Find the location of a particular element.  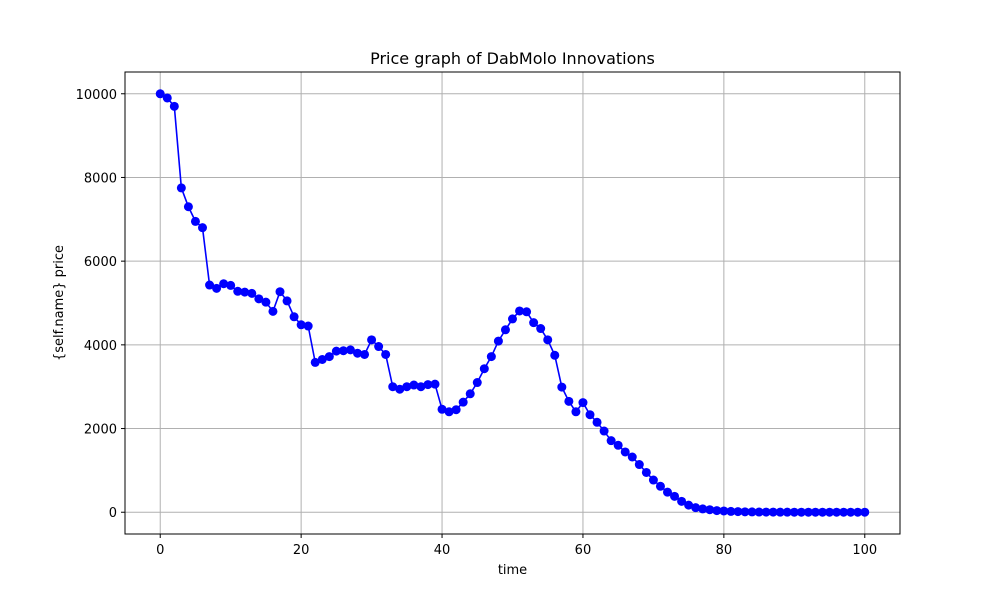

x-tick-label: 0 is located at coordinates (160, 550).